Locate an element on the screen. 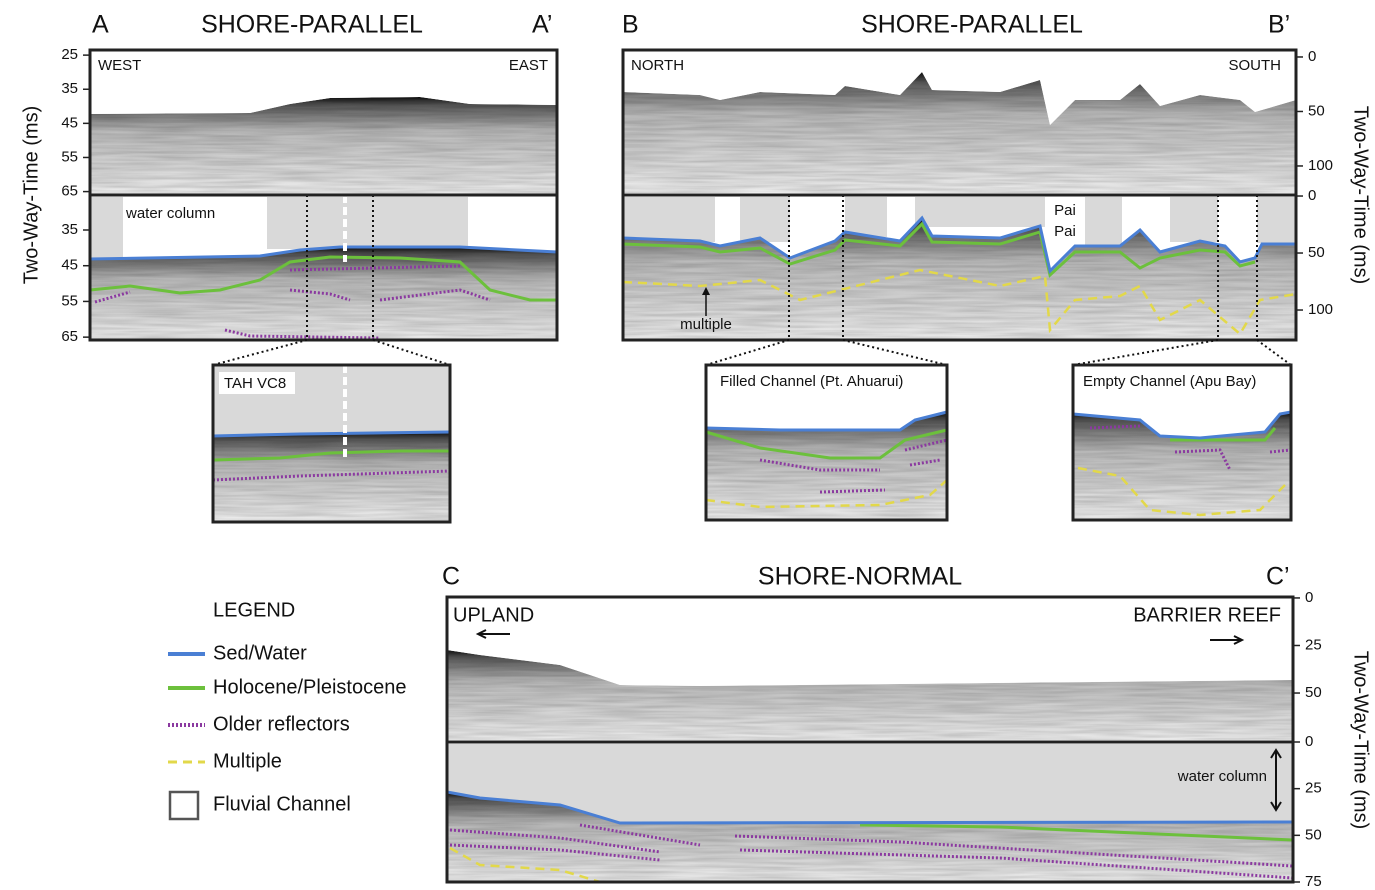 The height and width of the screenshot is (890, 1375). panel-title: SHORE-NORMAL is located at coordinates (860, 577).